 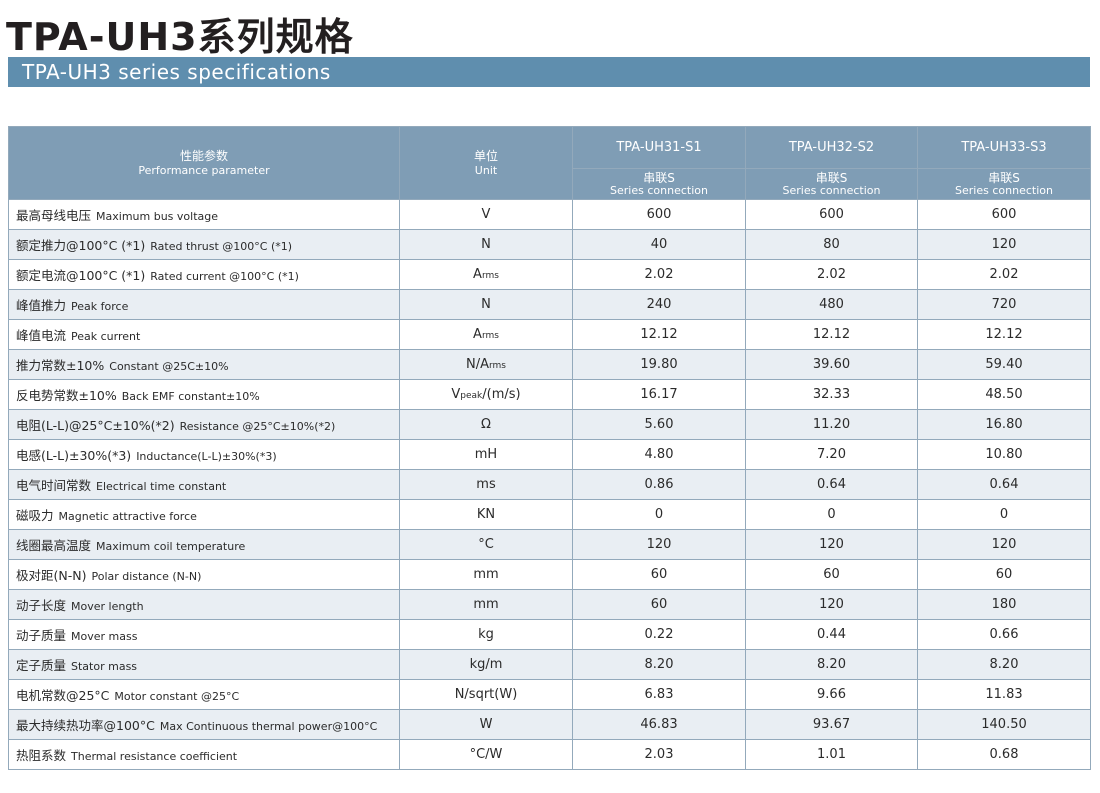 What do you see at coordinates (1004, 724) in the screenshot?
I see `value-cell: 140.50` at bounding box center [1004, 724].